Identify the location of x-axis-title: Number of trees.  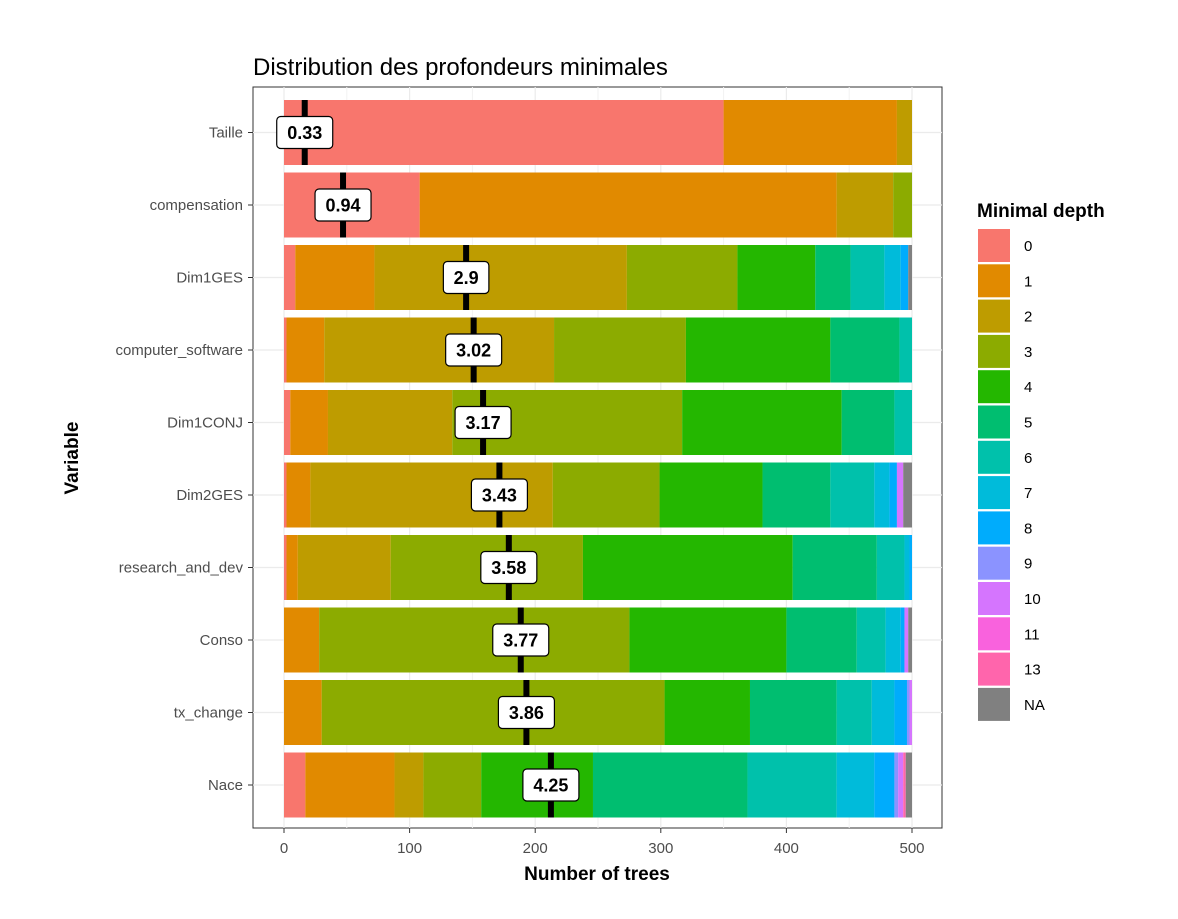
(597, 874).